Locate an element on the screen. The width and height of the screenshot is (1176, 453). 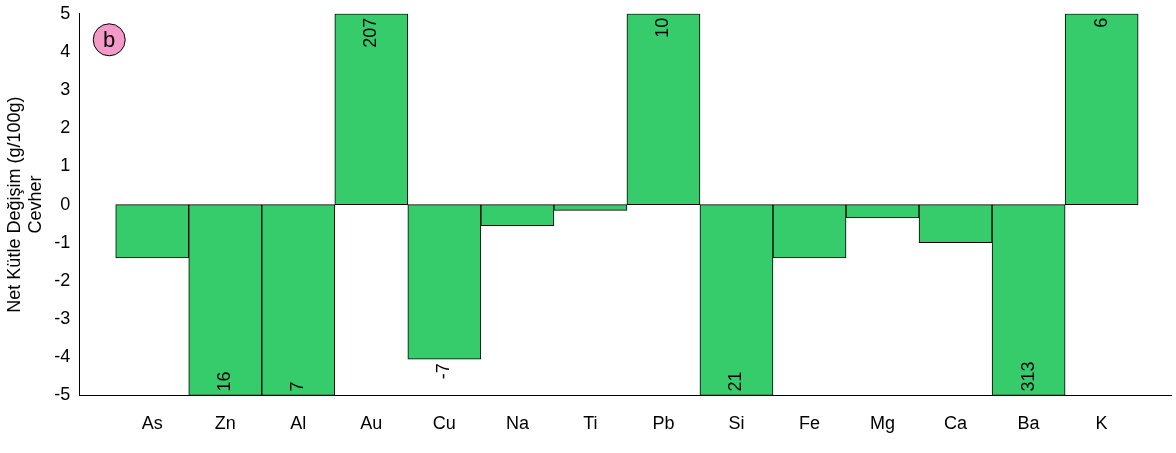
x-tick-label: Zn is located at coordinates (225, 423).